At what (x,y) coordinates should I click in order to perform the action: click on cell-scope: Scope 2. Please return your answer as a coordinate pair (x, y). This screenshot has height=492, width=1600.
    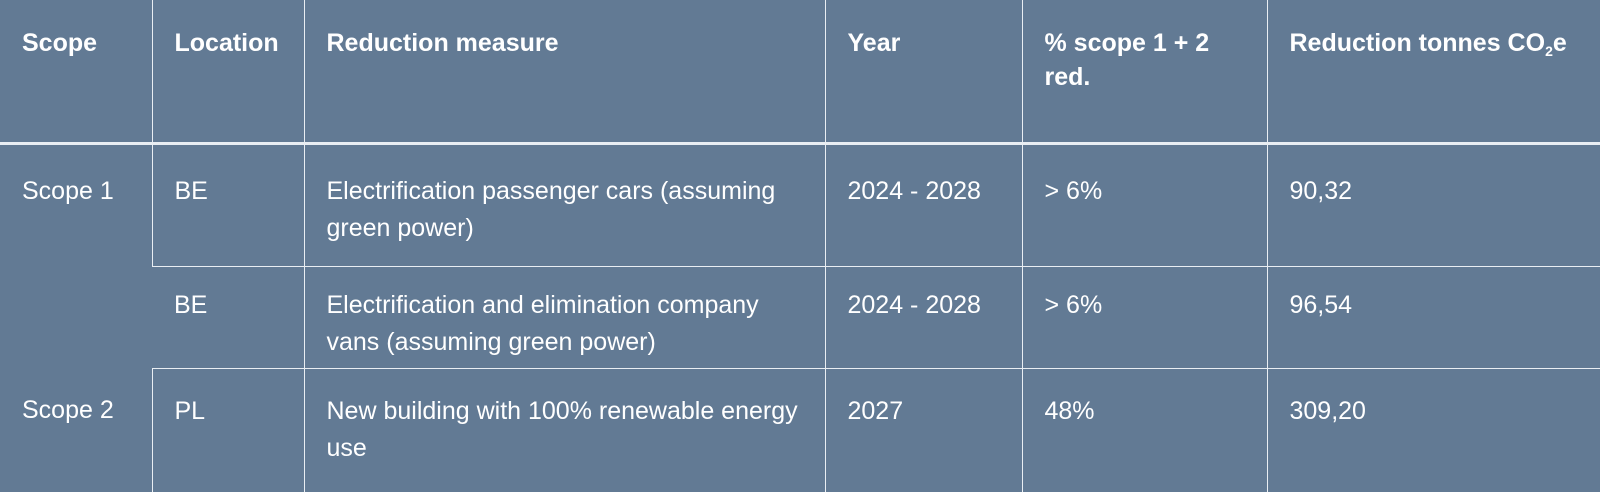
    Looking at the image, I should click on (68, 410).